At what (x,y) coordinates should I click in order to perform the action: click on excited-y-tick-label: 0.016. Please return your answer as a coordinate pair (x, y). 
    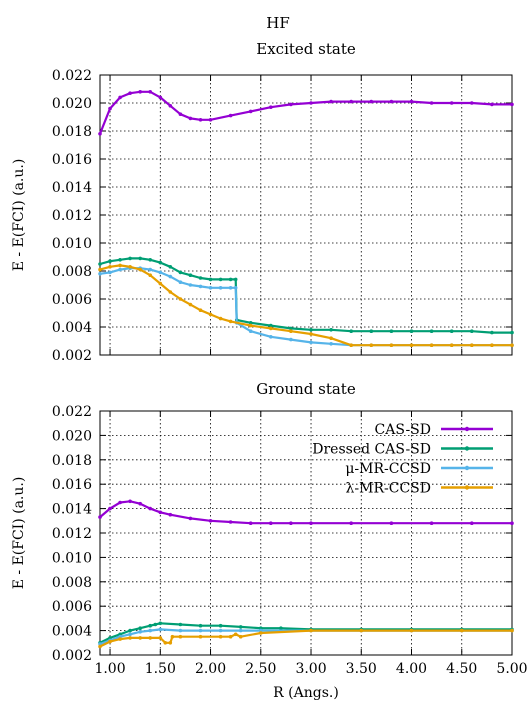
    Looking at the image, I should click on (72, 160).